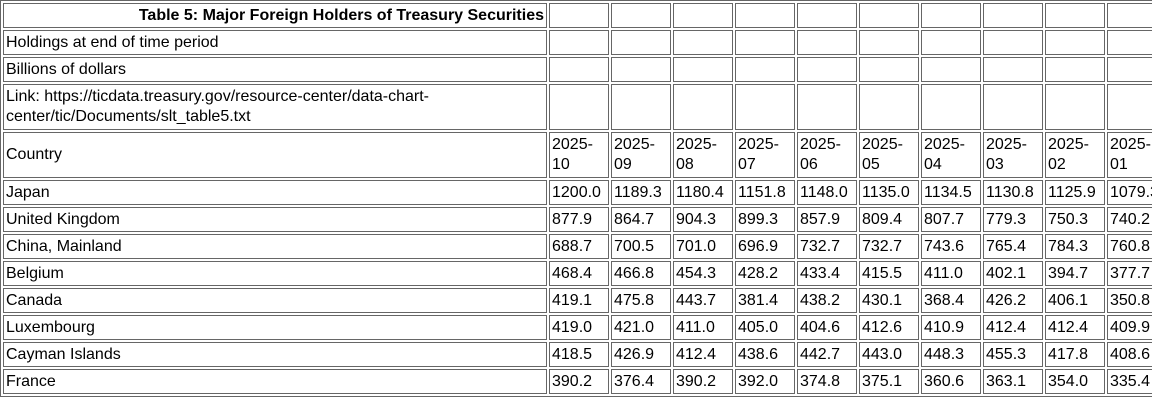  What do you see at coordinates (275, 300) in the screenshot?
I see `country: Canada` at bounding box center [275, 300].